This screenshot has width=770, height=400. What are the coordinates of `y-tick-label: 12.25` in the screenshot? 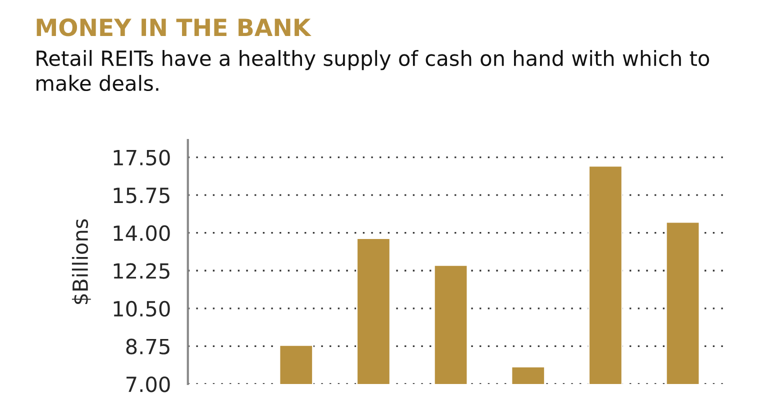 It's located at (142, 271).